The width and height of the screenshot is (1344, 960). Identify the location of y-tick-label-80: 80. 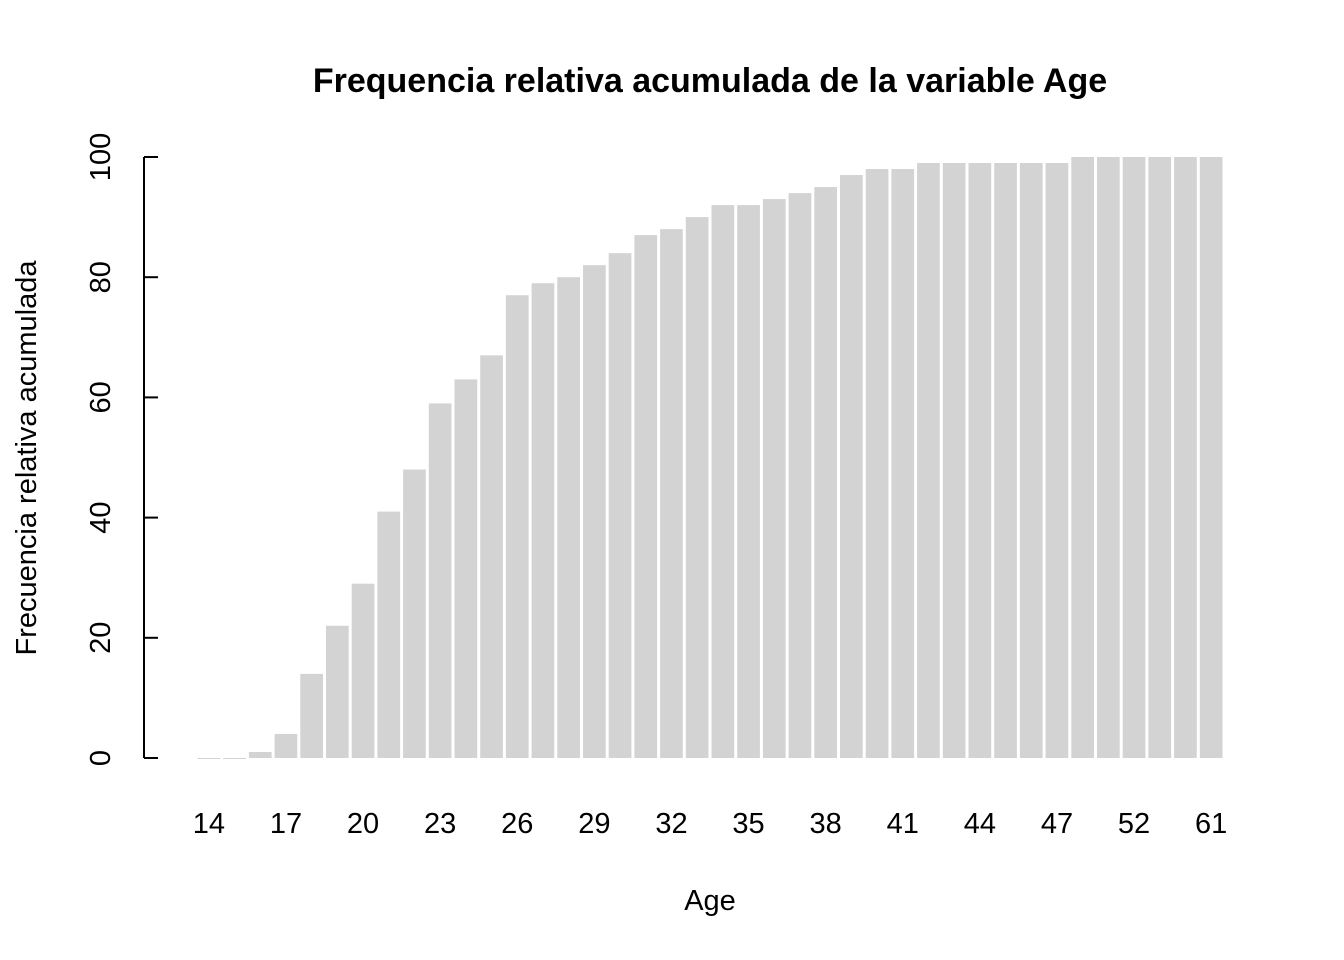
(101, 277).